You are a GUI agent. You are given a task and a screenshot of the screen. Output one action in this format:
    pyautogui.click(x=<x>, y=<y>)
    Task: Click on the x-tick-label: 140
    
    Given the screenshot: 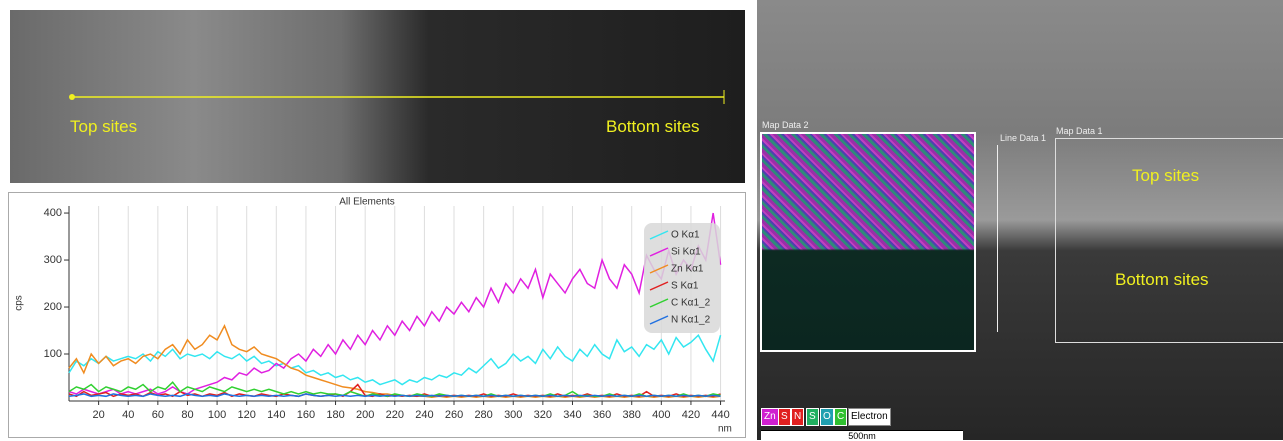 What is the action you would take?
    pyautogui.click(x=276, y=415)
    